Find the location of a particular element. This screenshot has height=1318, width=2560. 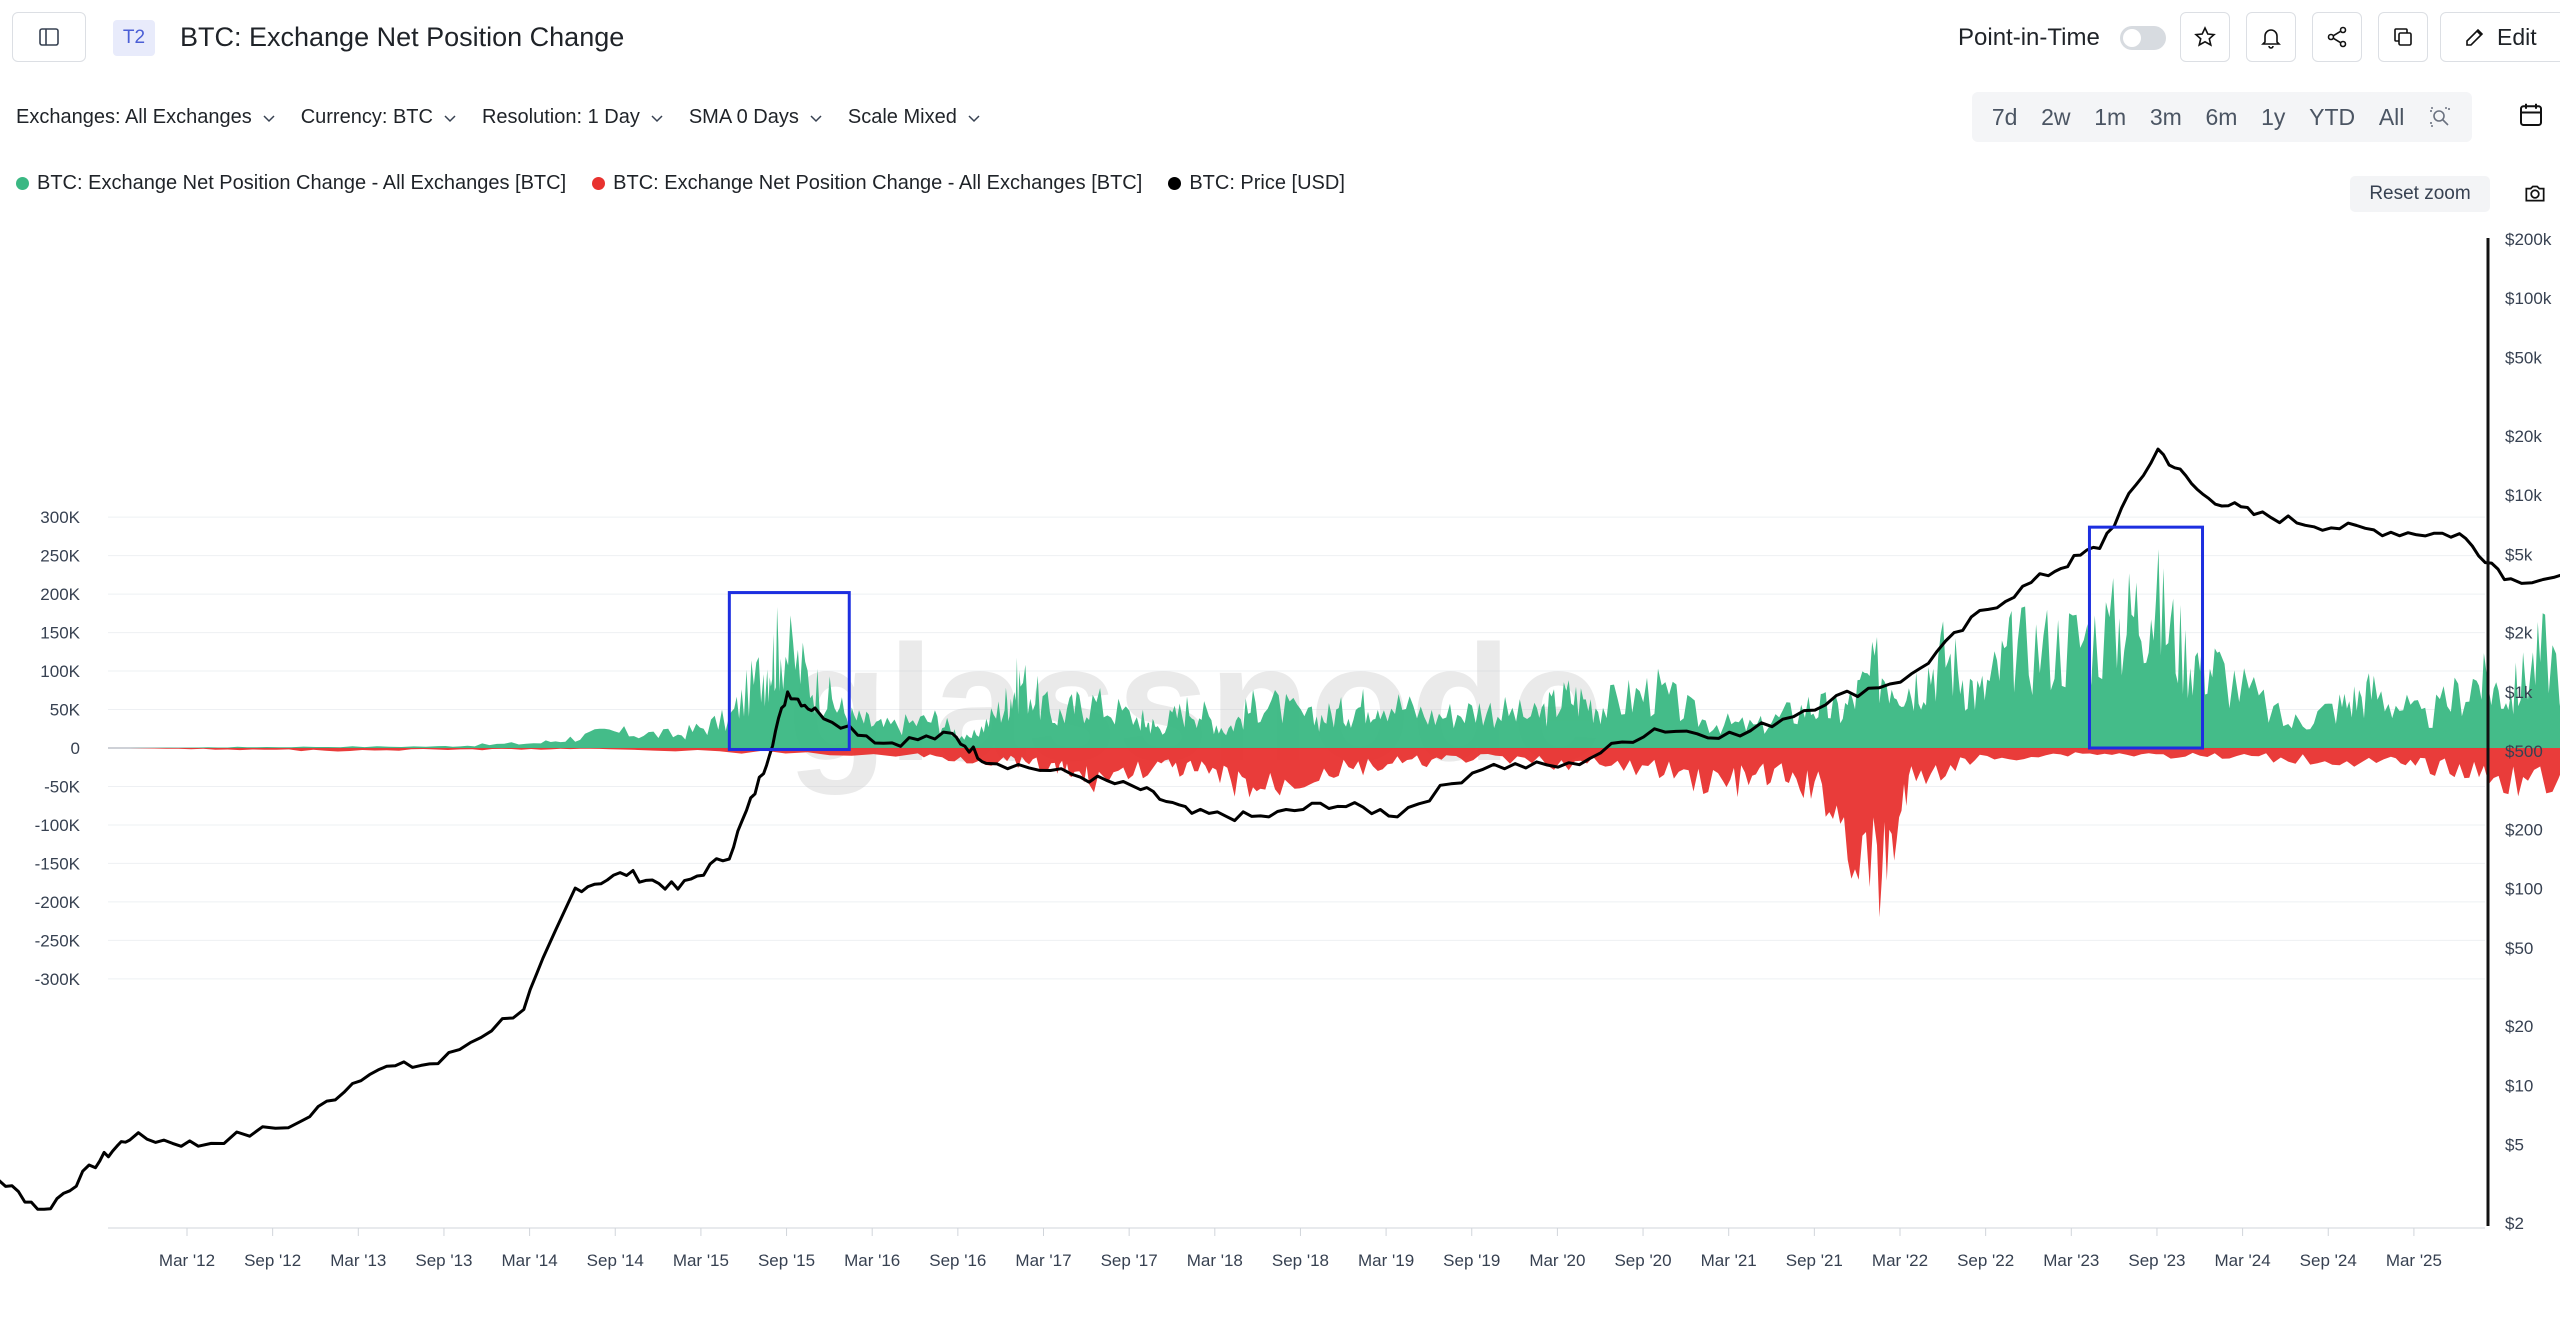

sma-dropdown: SMA 0 Days is located at coordinates (756, 117).